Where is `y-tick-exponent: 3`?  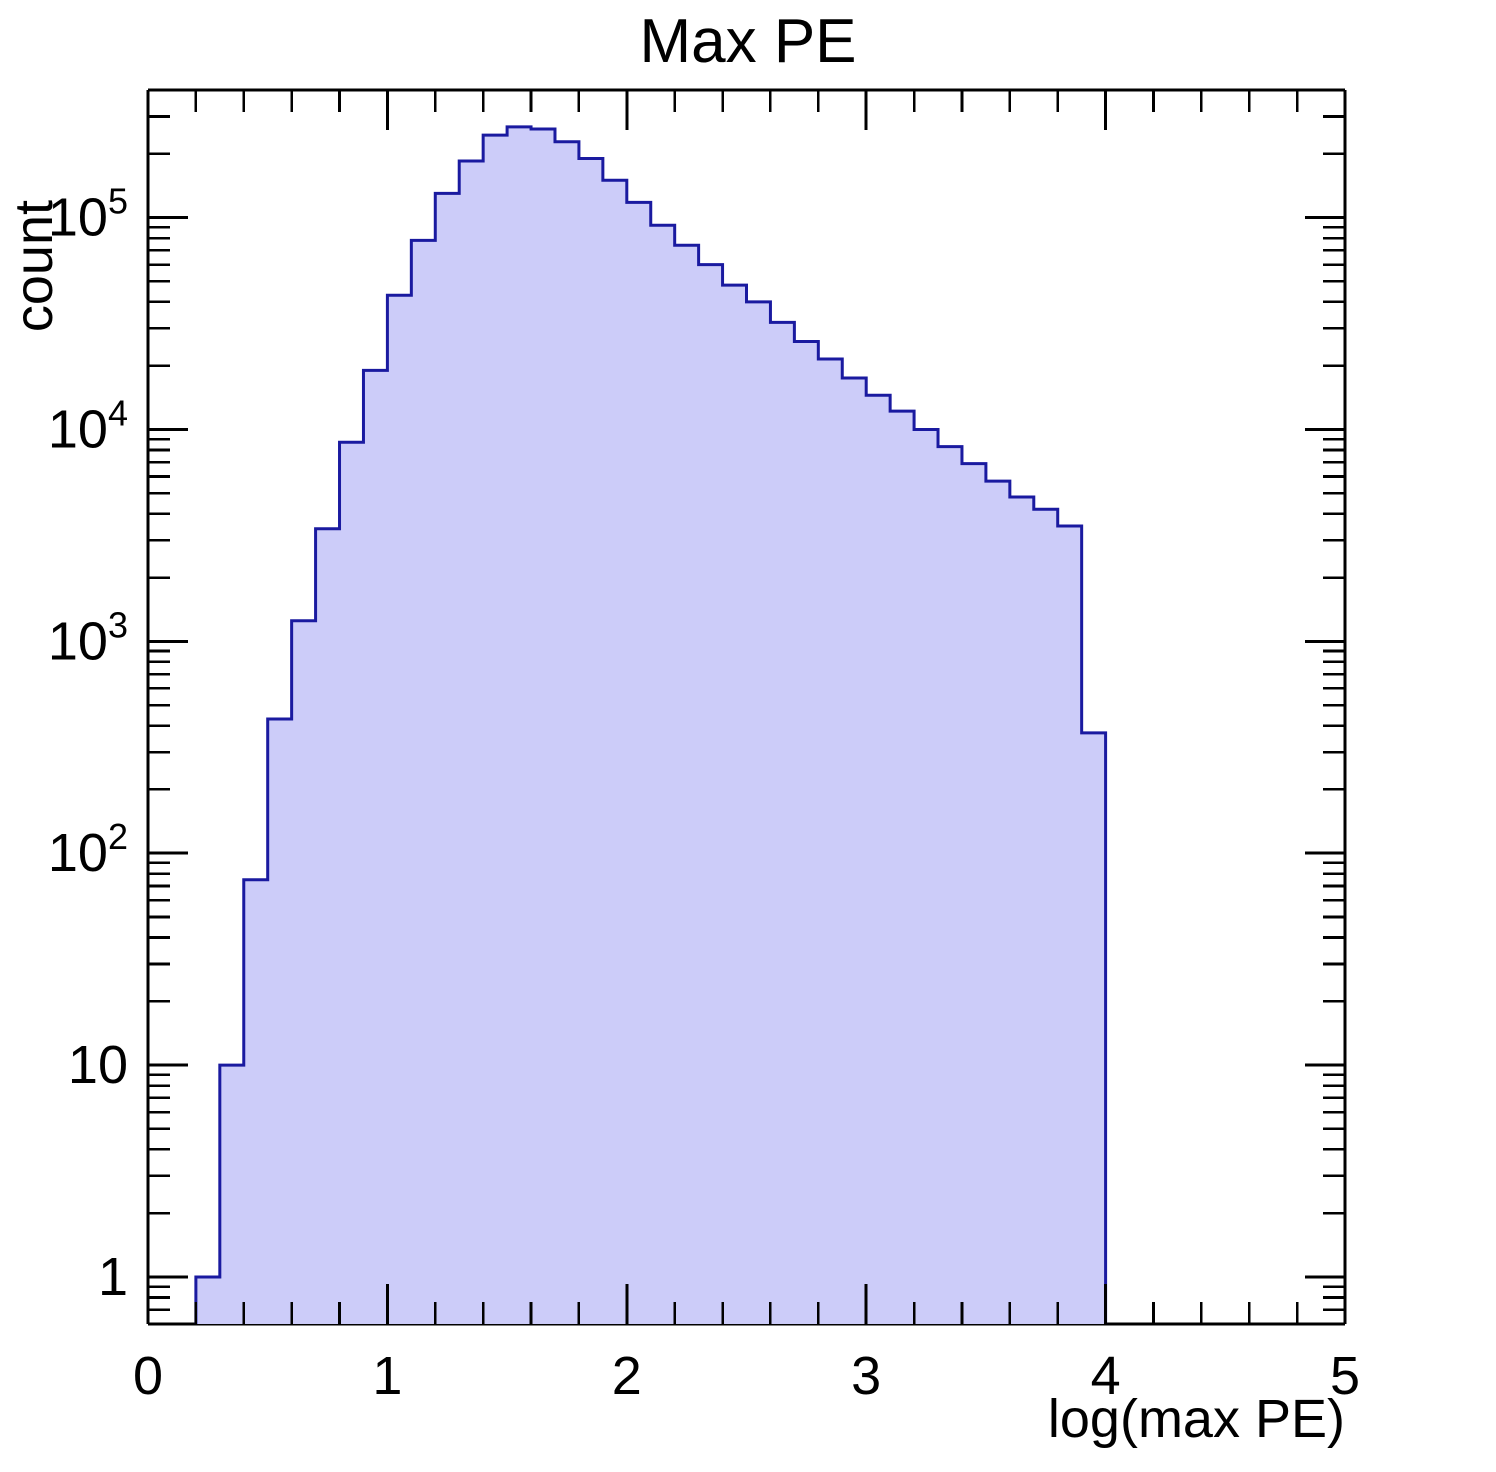 y-tick-exponent: 3 is located at coordinates (118, 624).